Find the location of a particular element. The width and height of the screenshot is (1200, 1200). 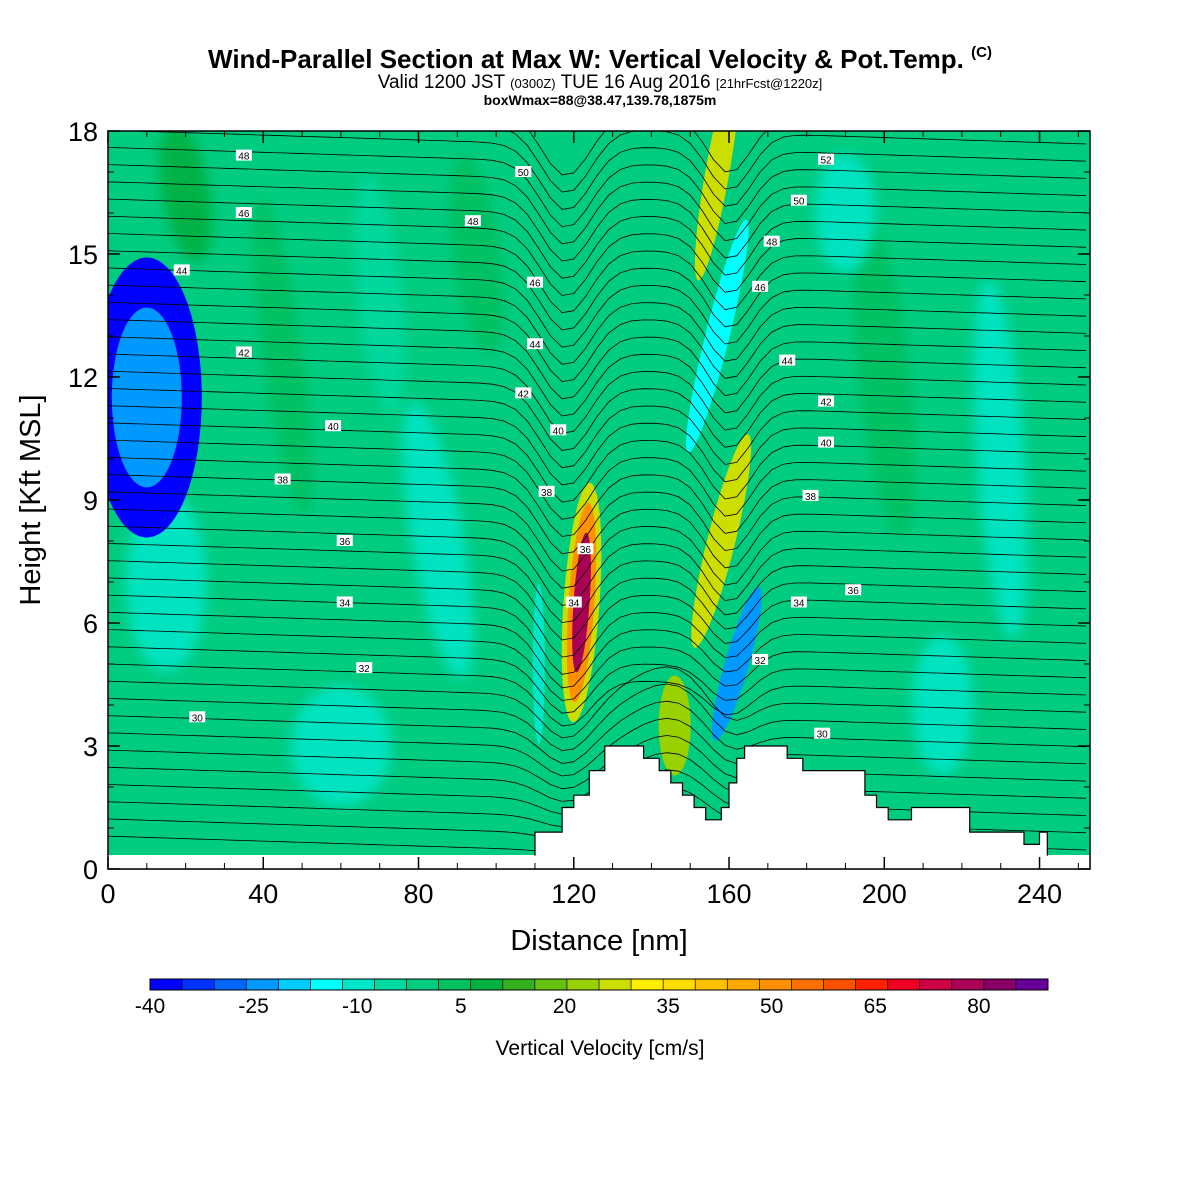

colorbar-tick-label: 35 is located at coordinates (667, 1006).